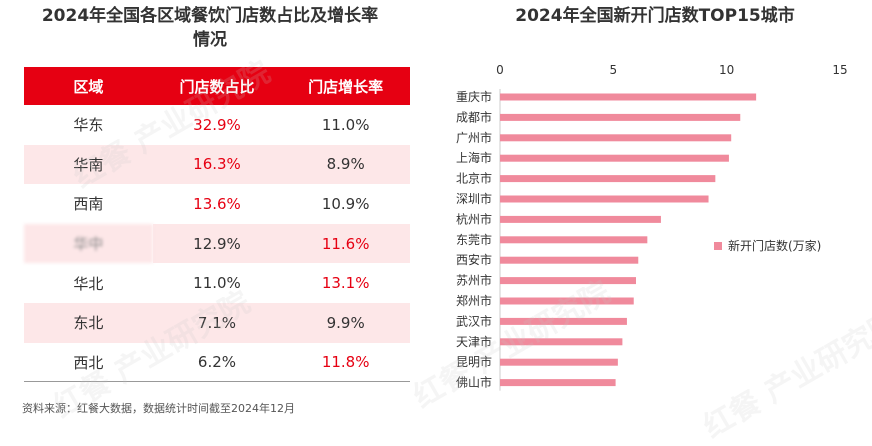 The width and height of the screenshot is (872, 446). Describe the element at coordinates (210, 16) in the screenshot. I see `left-title-line1: 2024年全国各区域餐饮门店数占比及增长率` at that location.